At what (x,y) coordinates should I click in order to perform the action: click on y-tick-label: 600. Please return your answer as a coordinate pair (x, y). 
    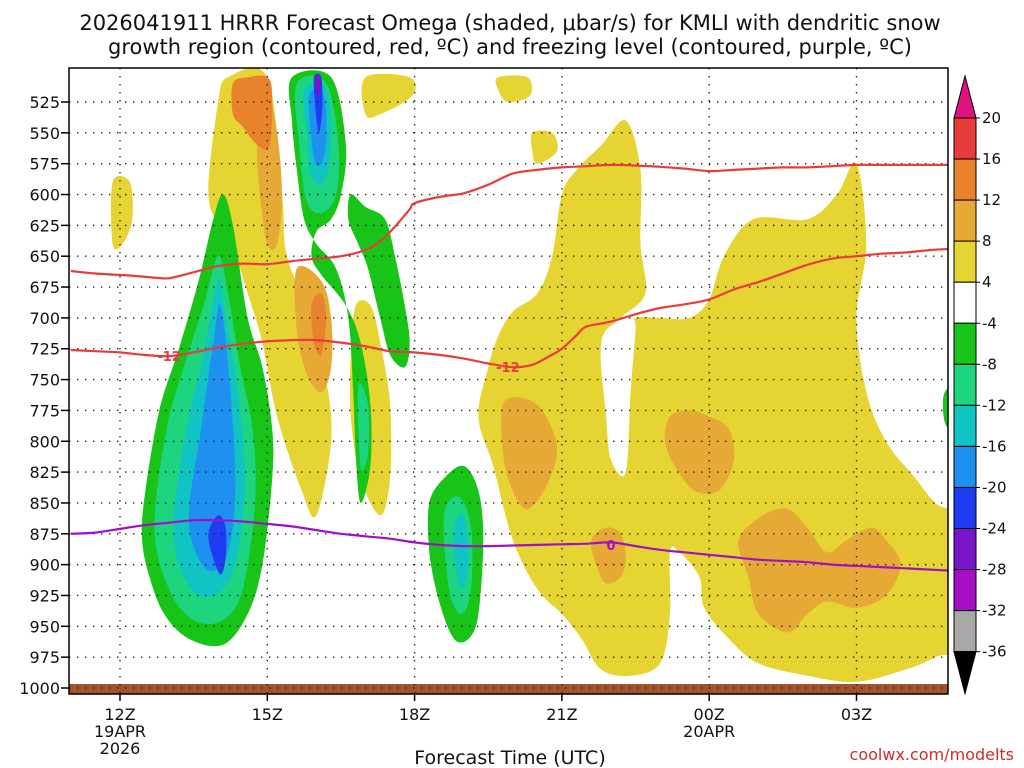
    Looking at the image, I should click on (44, 195).